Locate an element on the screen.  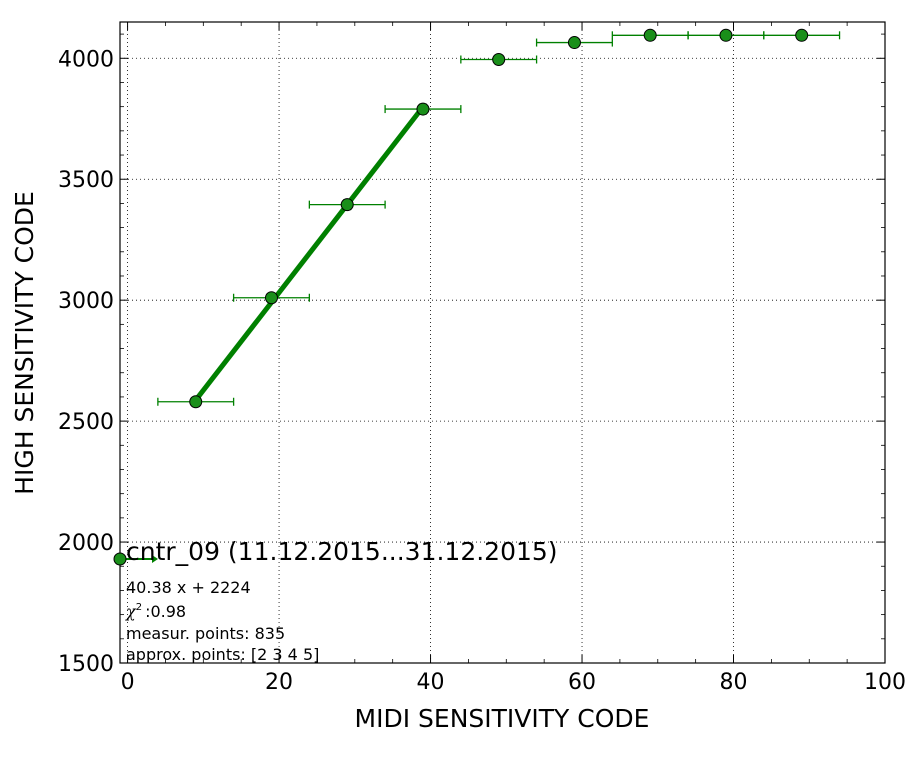
y-tick-label: 2000 is located at coordinates (86, 543).